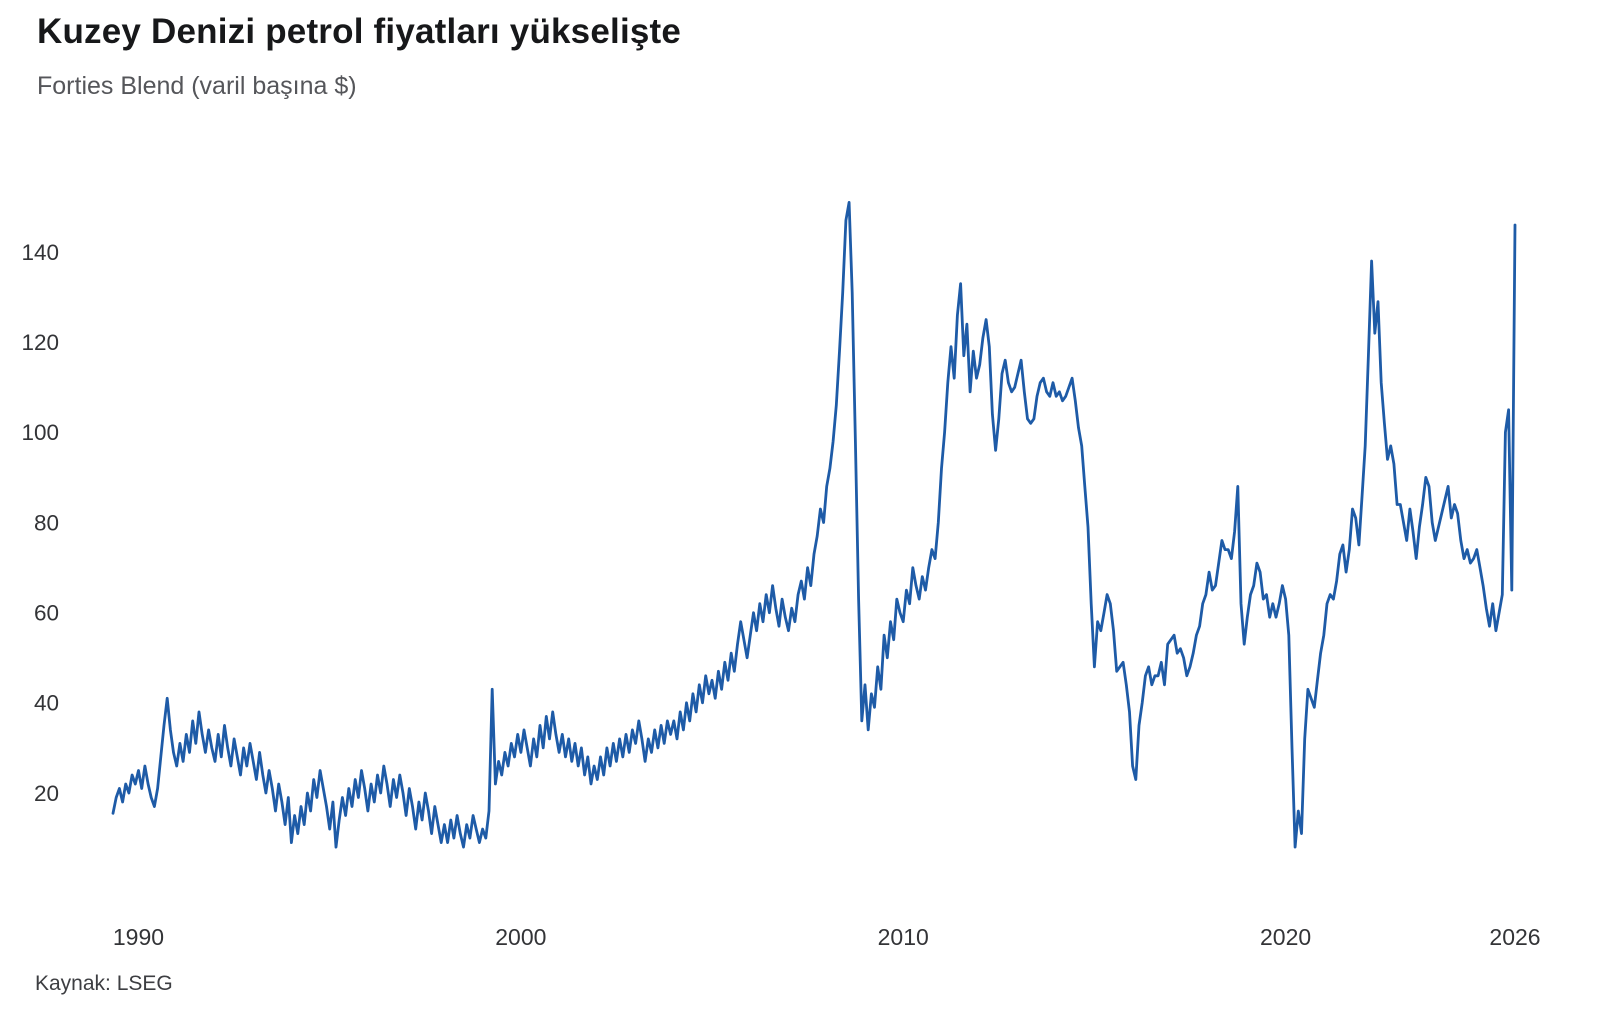  Describe the element at coordinates (827, 937) in the screenshot. I see `x-axis-labels: 1990 2000 2010 2020 2026` at that location.